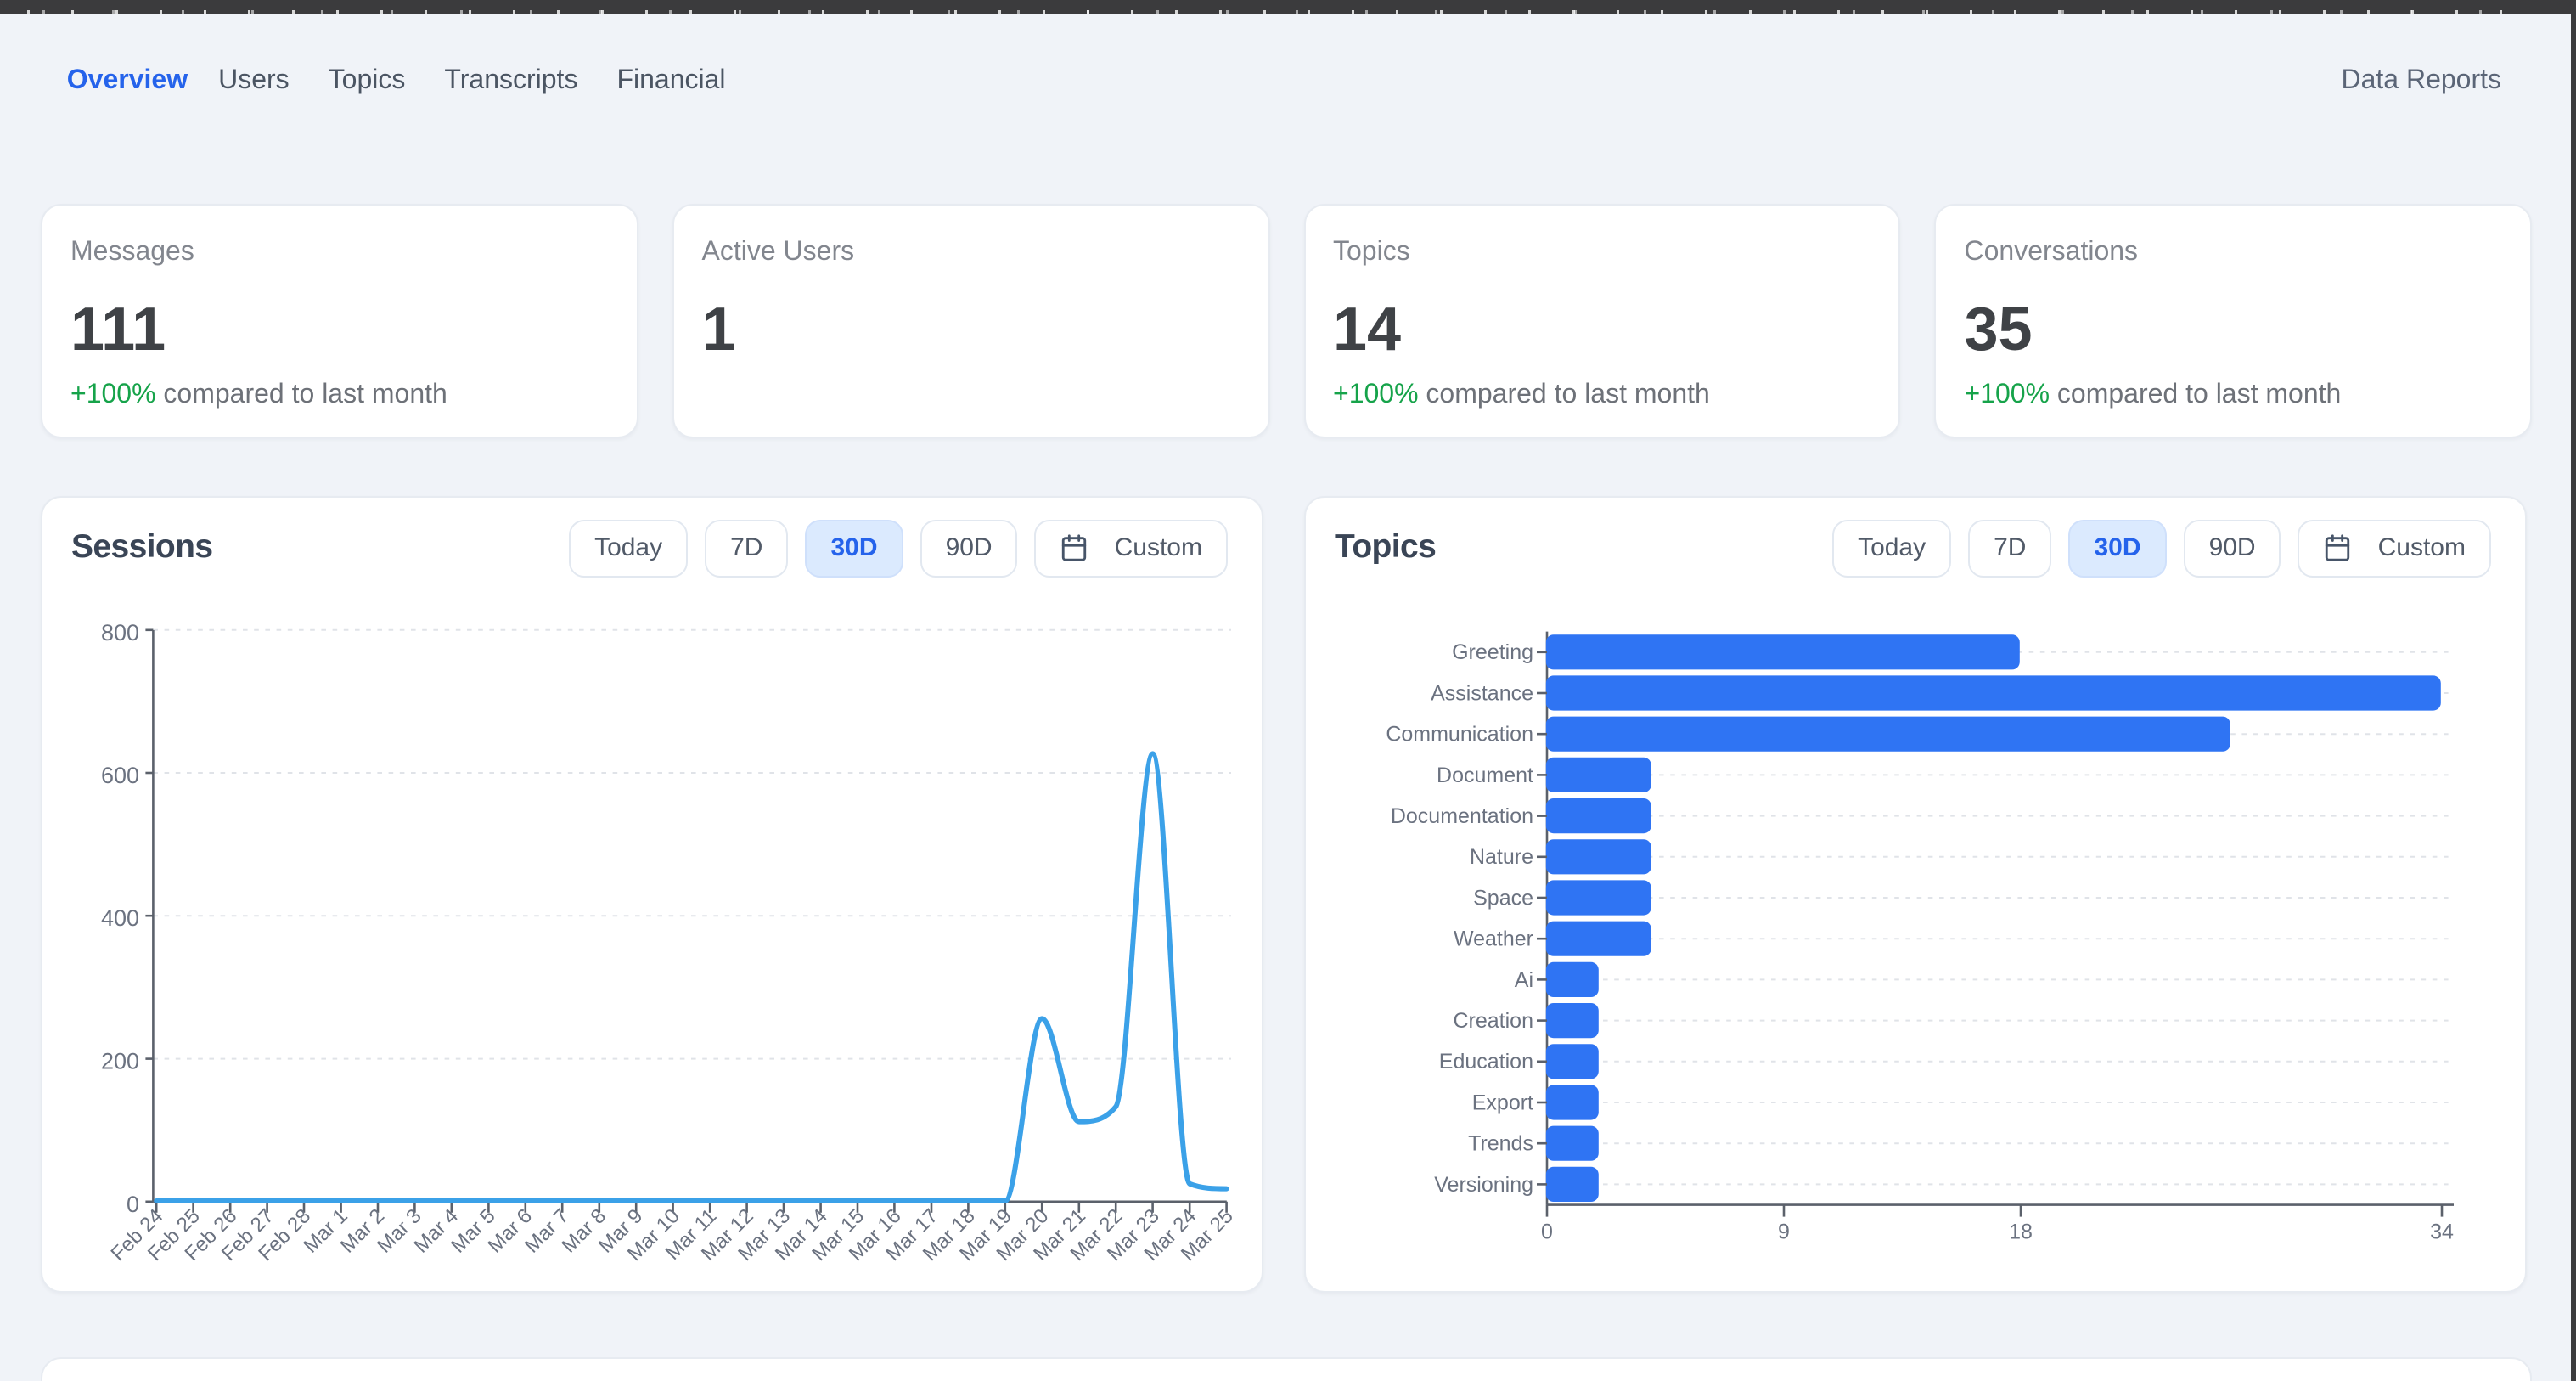 The height and width of the screenshot is (1381, 2576). What do you see at coordinates (1494, 1021) in the screenshot?
I see `svg-text: Creation` at bounding box center [1494, 1021].